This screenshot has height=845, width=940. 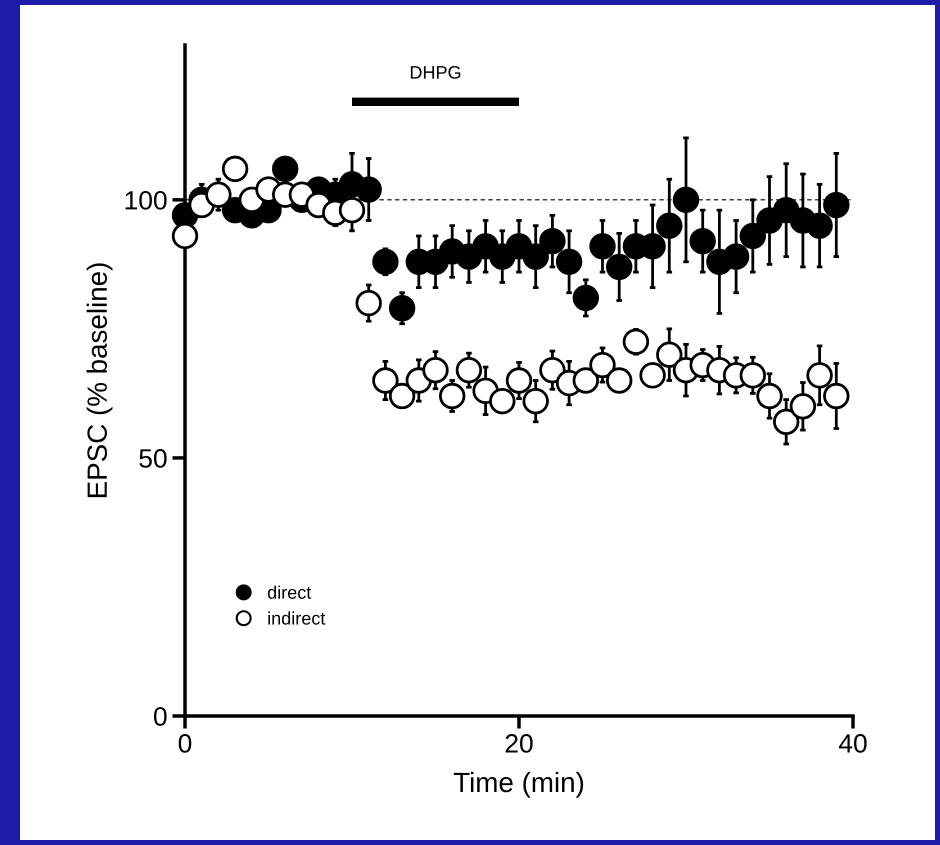 I want to click on legend-label: direct, so click(x=290, y=592).